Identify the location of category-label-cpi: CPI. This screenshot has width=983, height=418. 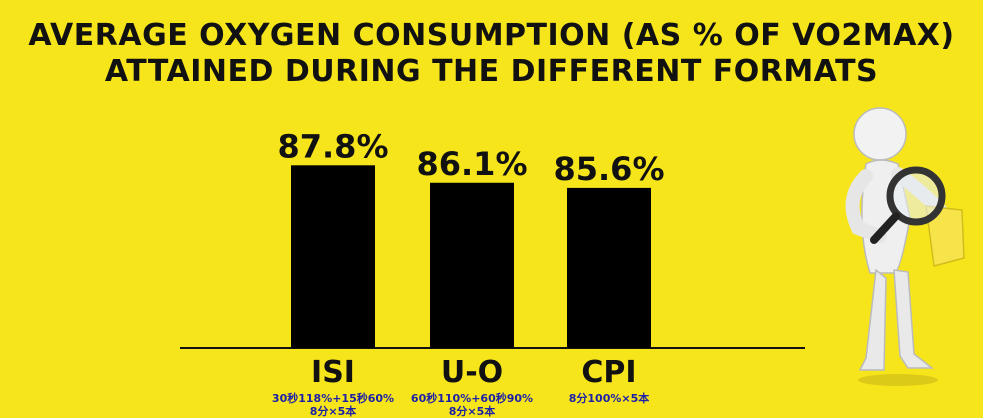
(608, 372).